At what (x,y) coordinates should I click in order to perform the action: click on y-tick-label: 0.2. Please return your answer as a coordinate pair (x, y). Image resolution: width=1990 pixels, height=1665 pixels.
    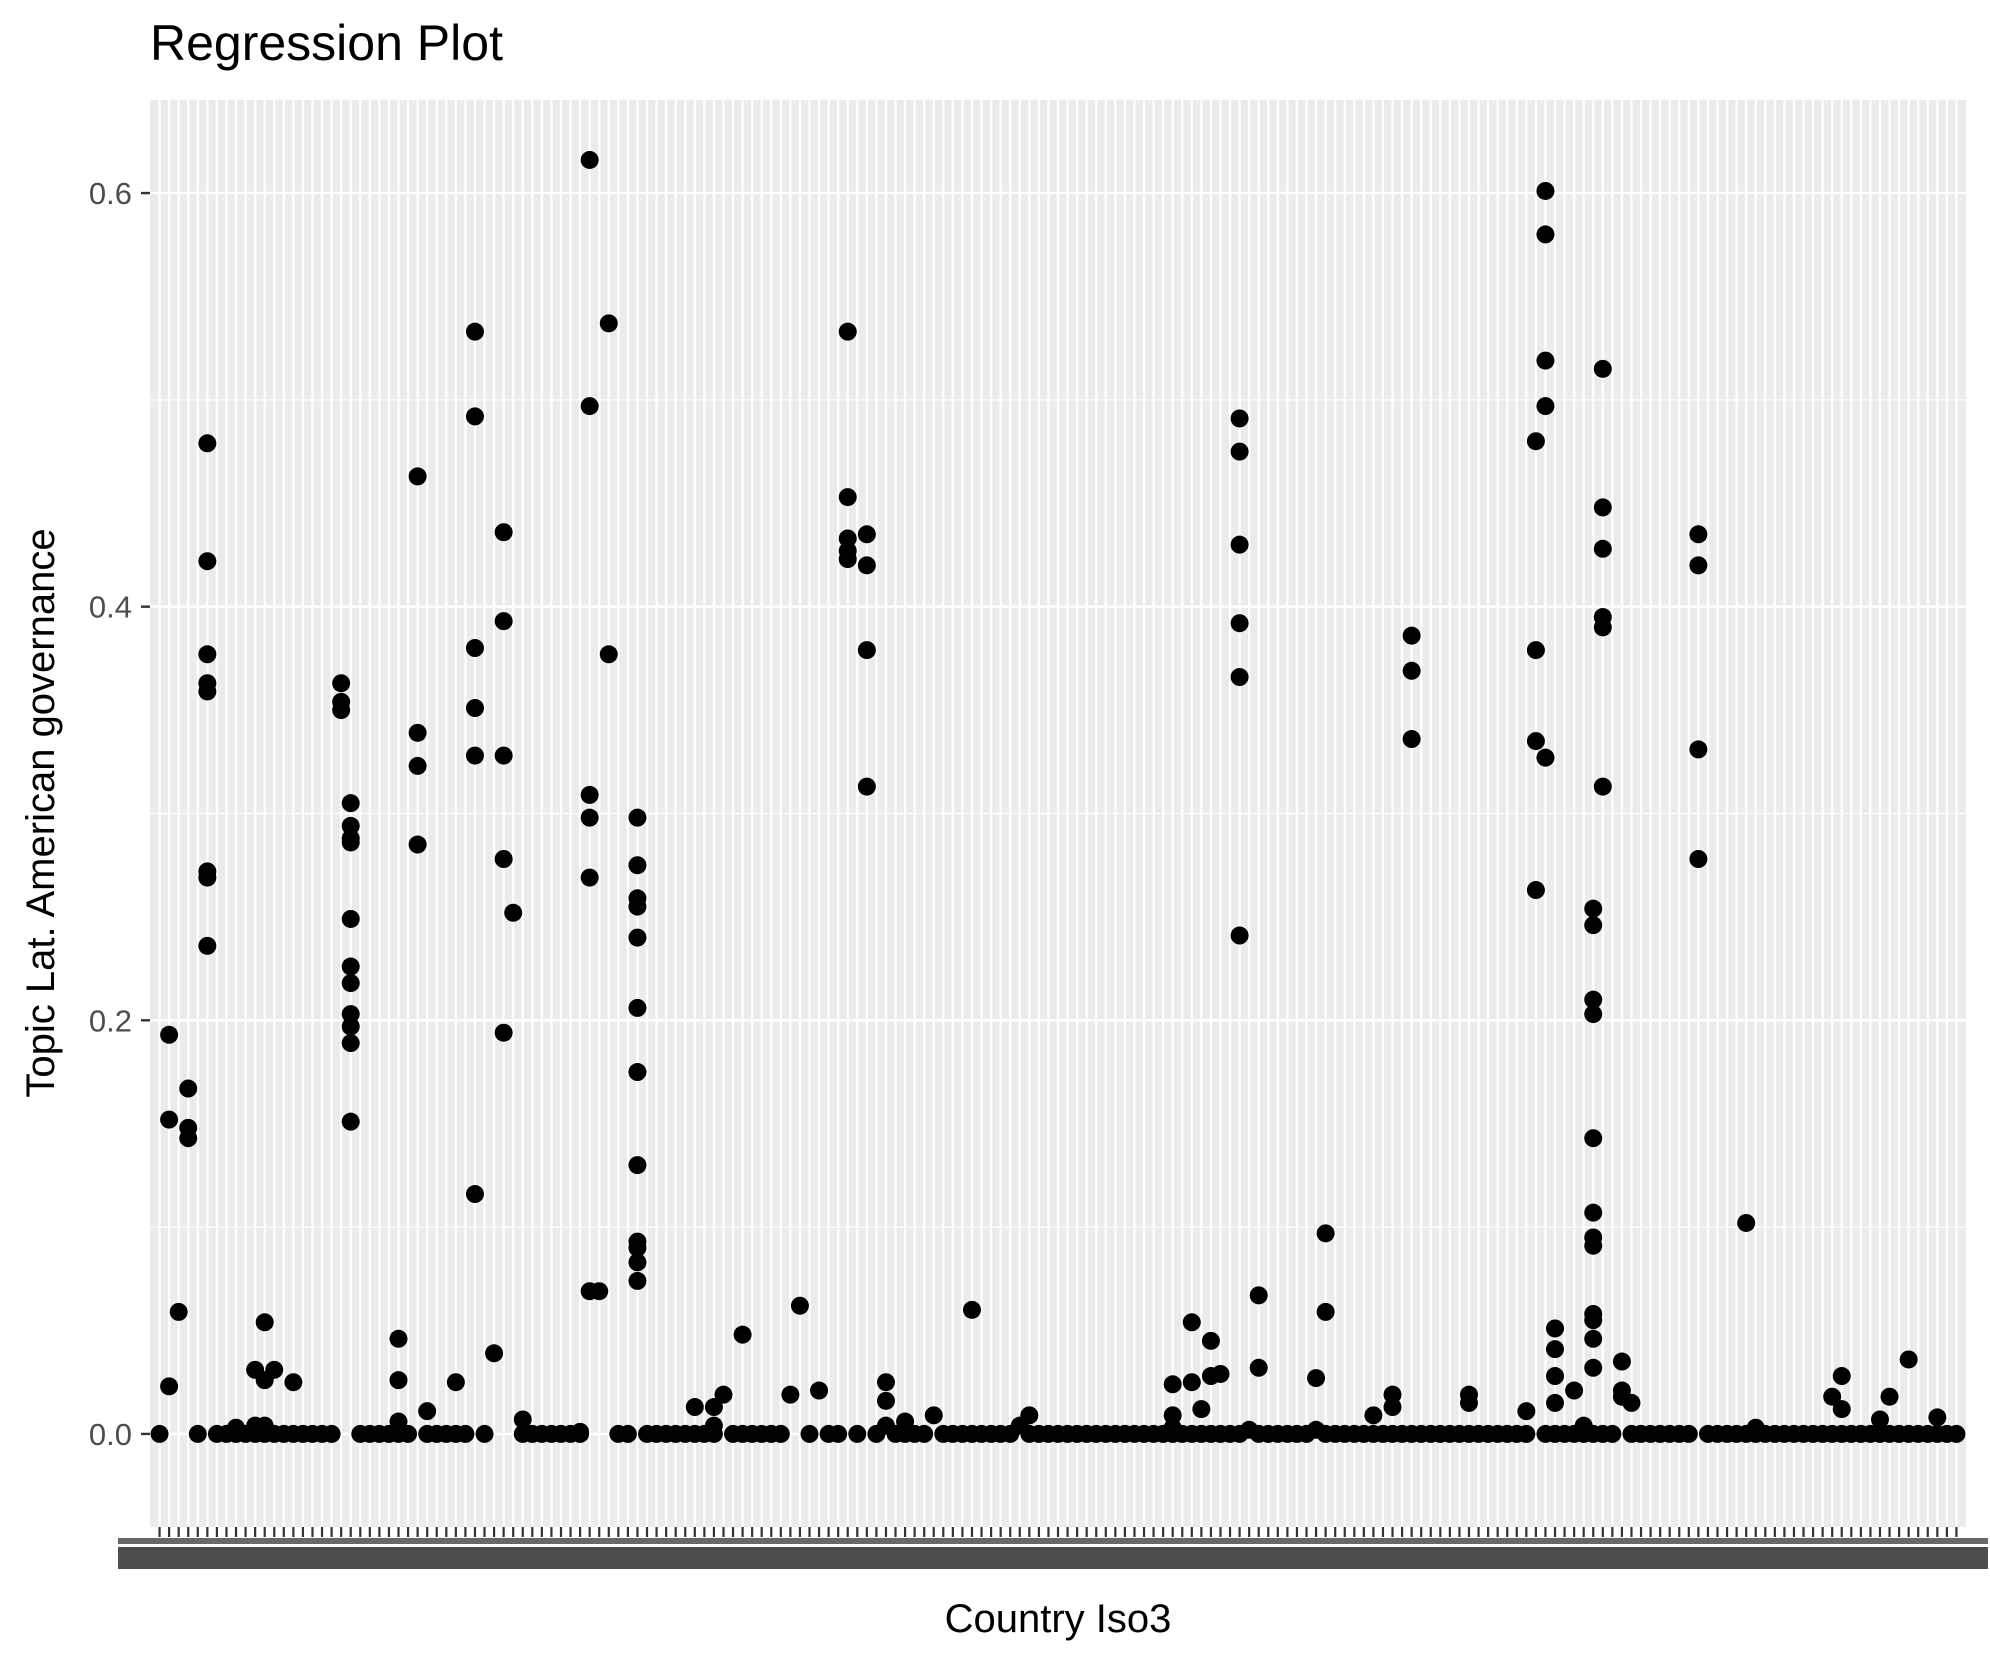
    Looking at the image, I should click on (110, 1020).